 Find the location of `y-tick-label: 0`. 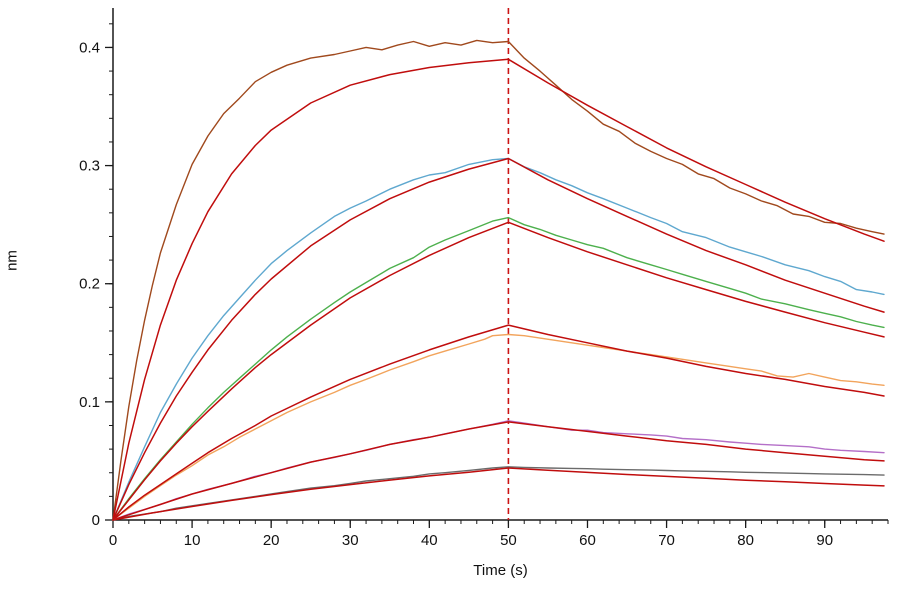

y-tick-label: 0 is located at coordinates (96, 520).